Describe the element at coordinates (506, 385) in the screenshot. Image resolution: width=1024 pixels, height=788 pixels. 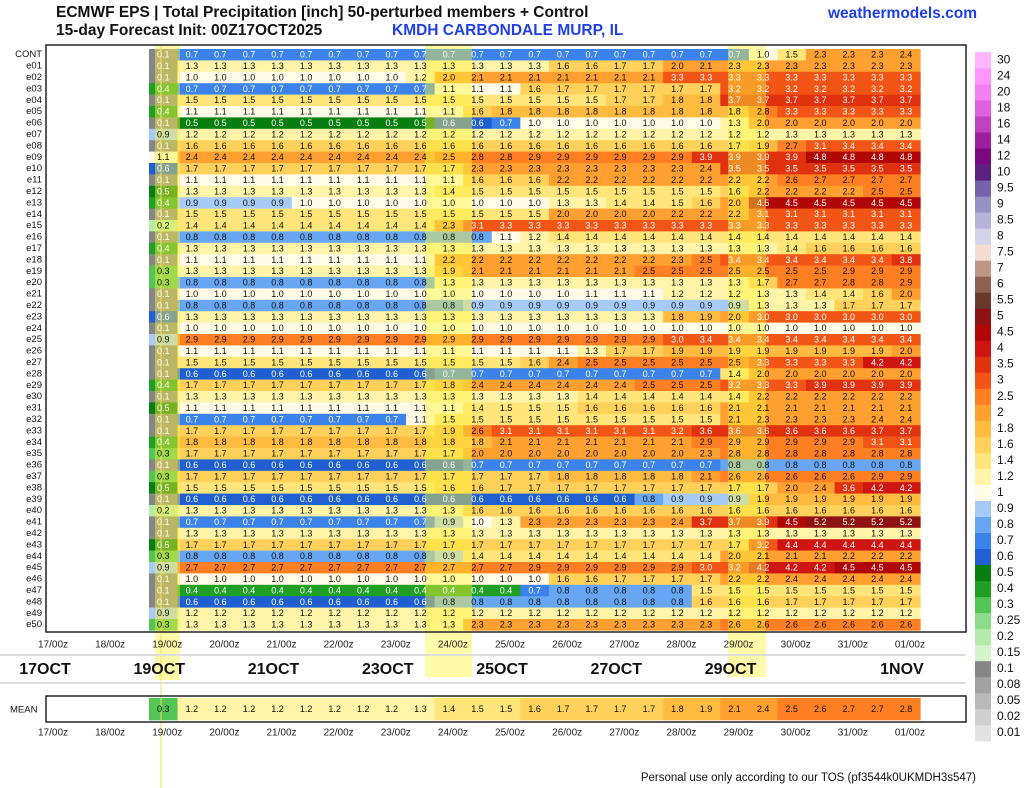
I see `cell-value: 2.4` at that location.